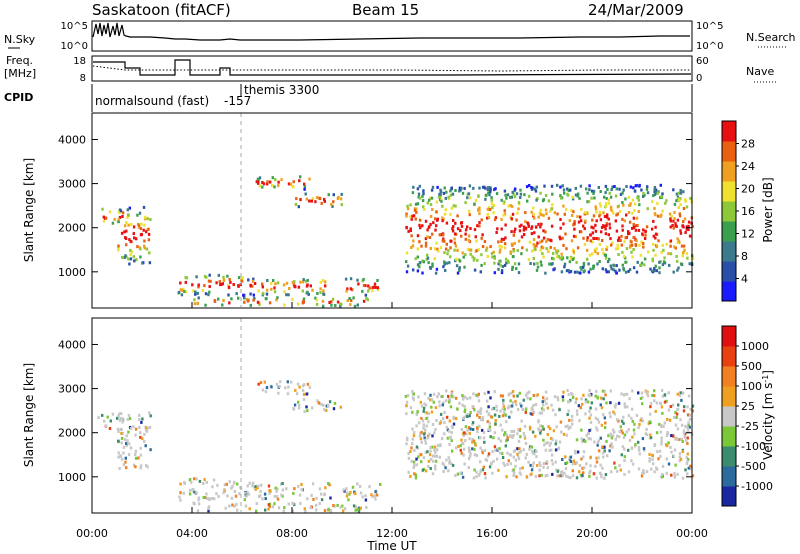  What do you see at coordinates (709, 26) in the screenshot?
I see `nsky-right-tick-high: 10^5` at bounding box center [709, 26].